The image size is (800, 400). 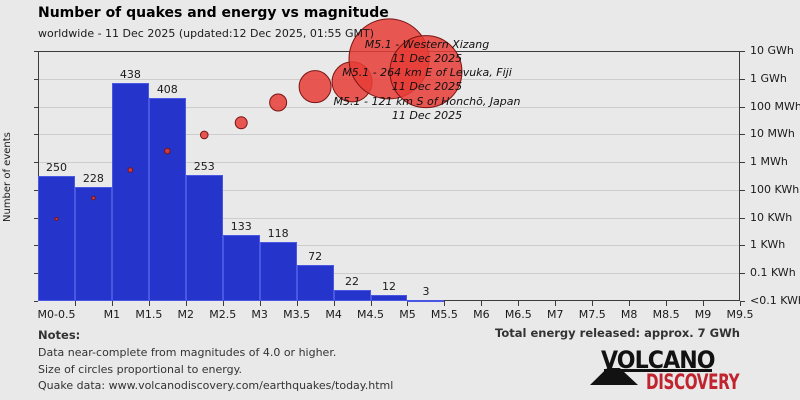 What do you see at coordinates (773, 273) in the screenshot?
I see `right-axis-label: 0.1 KWh` at bounding box center [773, 273].